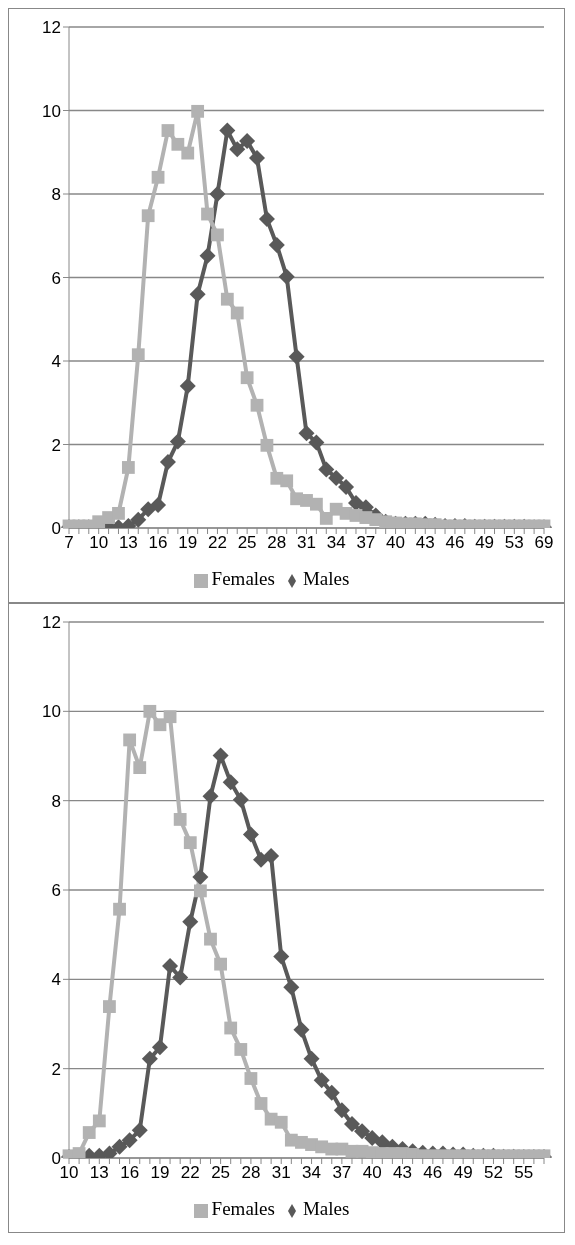 Image resolution: width=575 pixels, height=1245 pixels. I want to click on x-tick-label: 46, so click(433, 1173).